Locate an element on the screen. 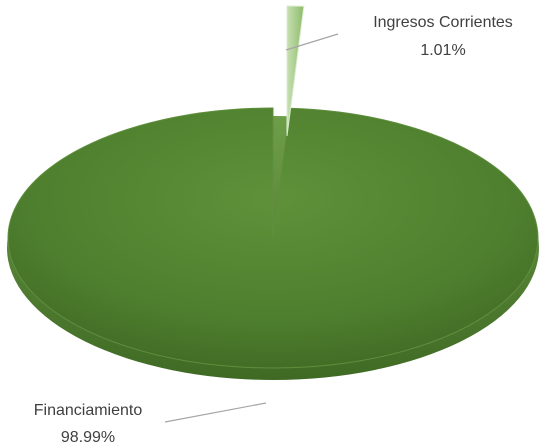 The height and width of the screenshot is (446, 546). leader-line-financiamiento is located at coordinates (215, 412).